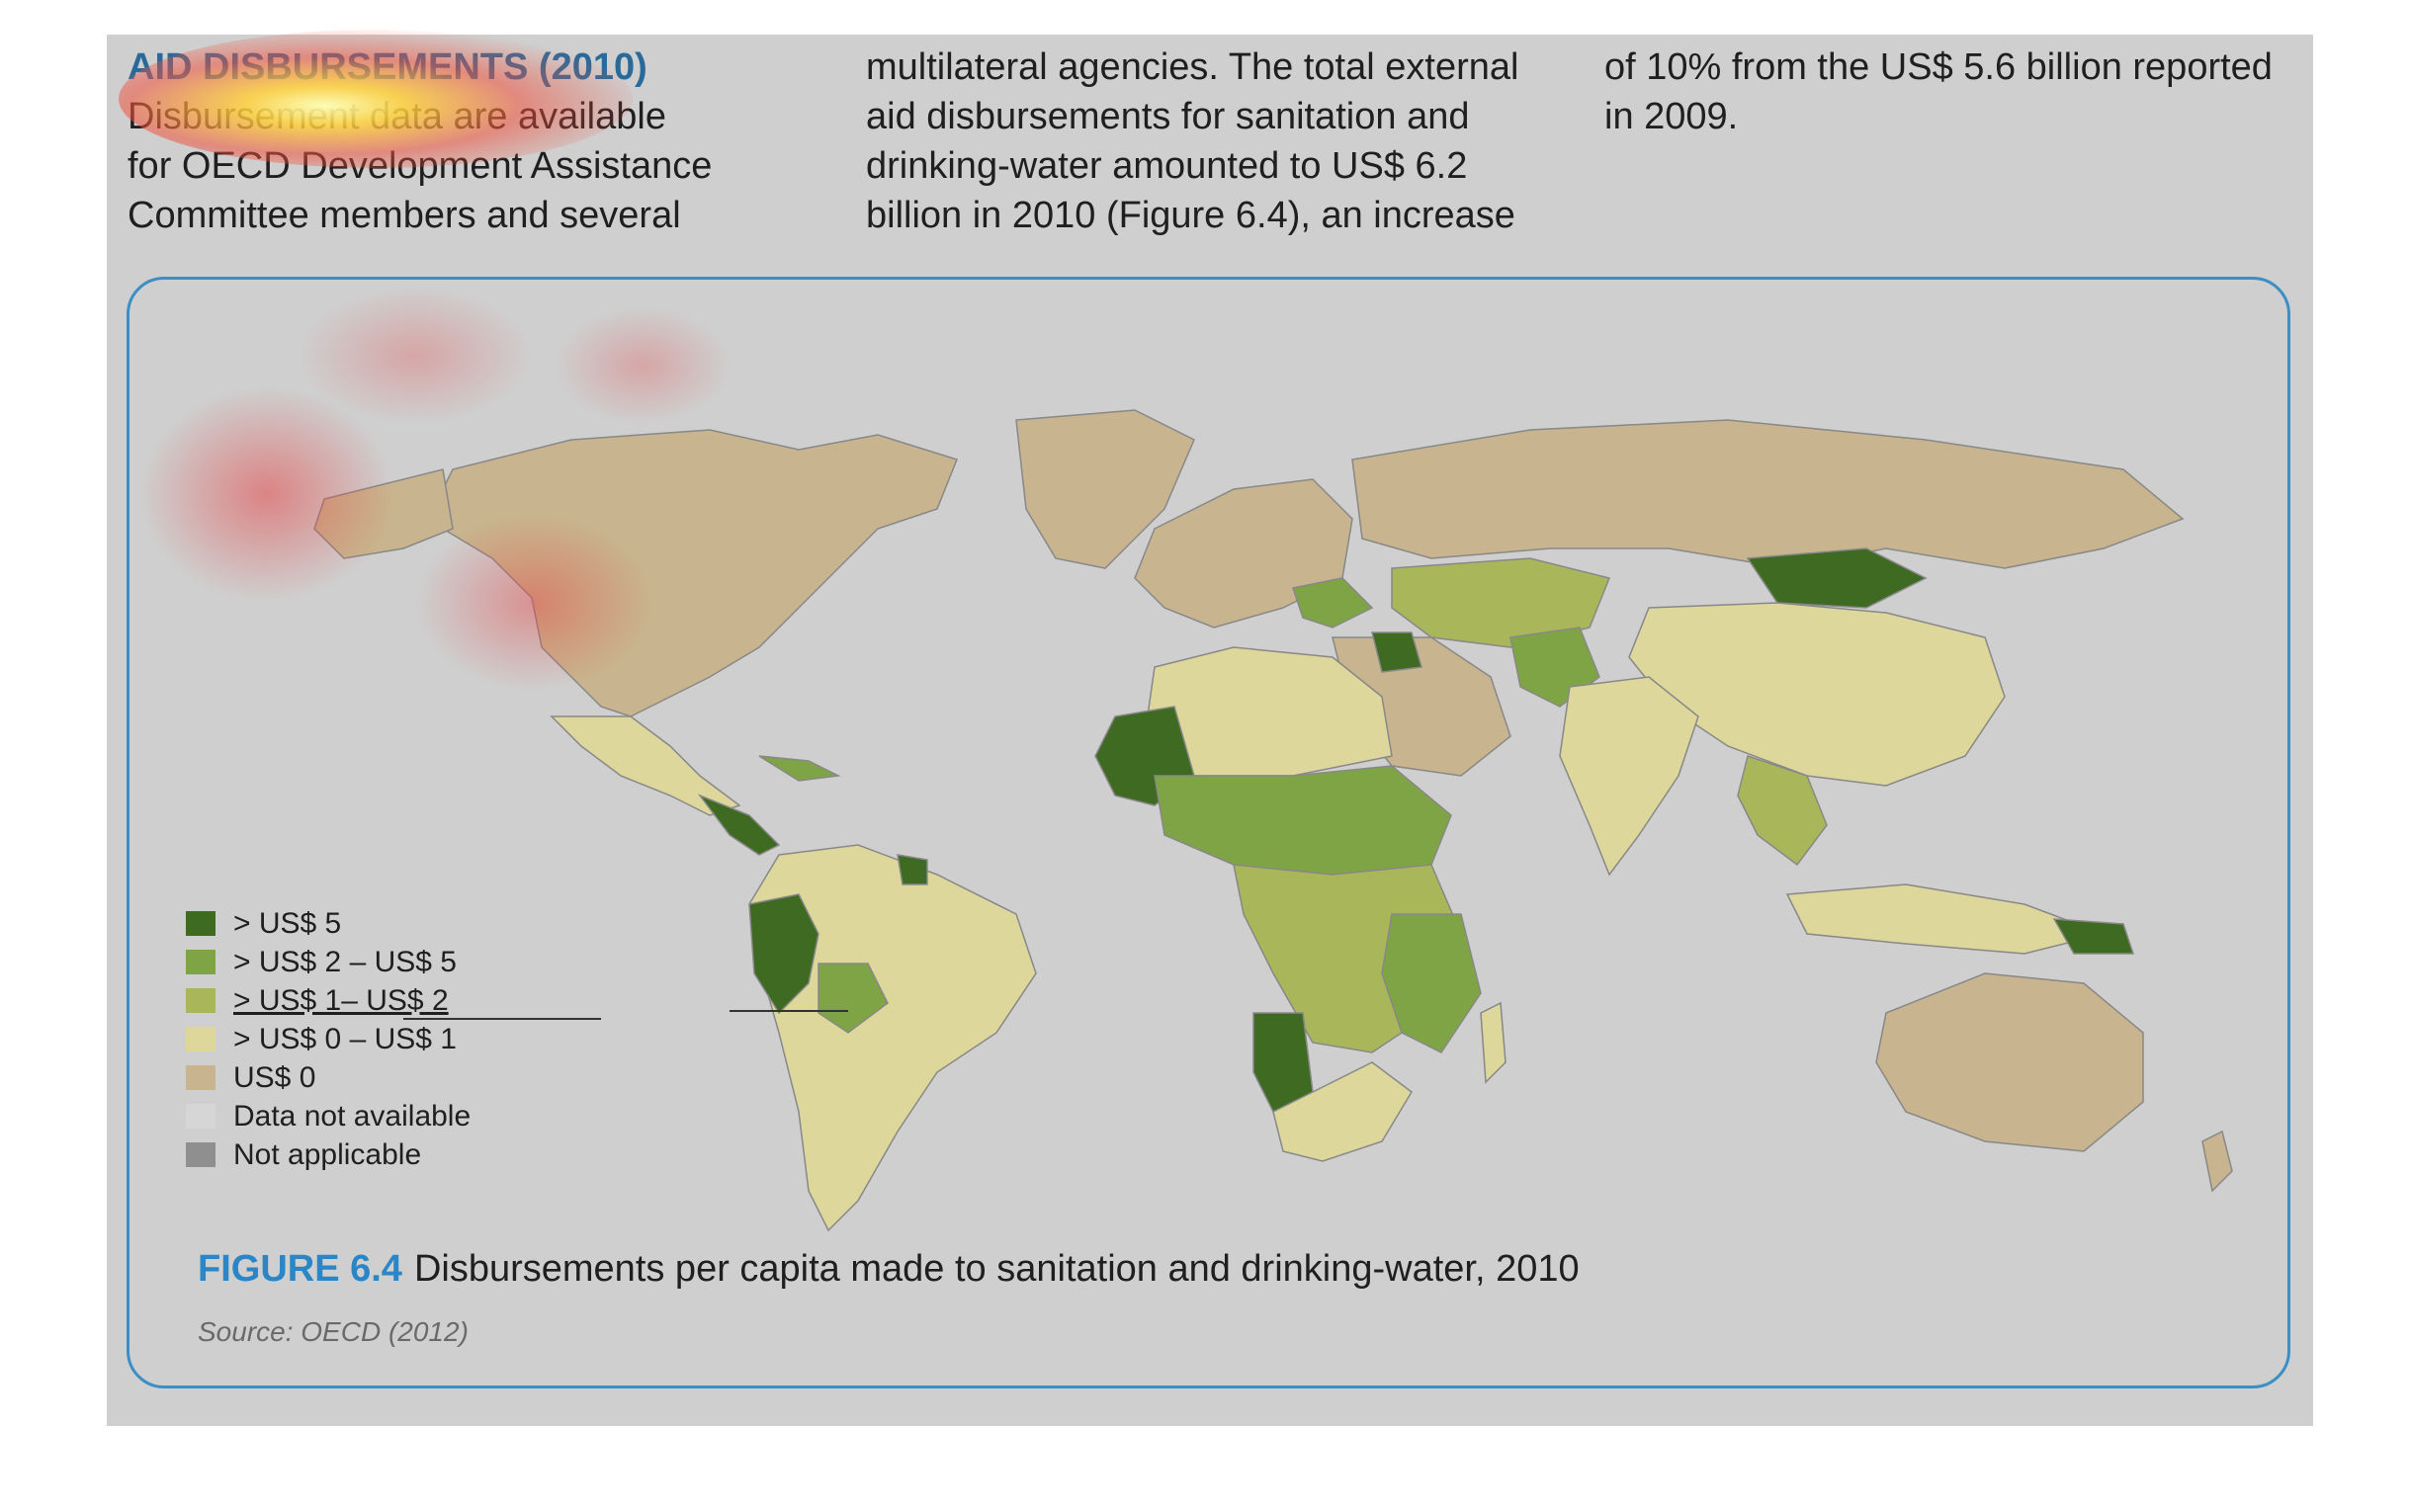 The width and height of the screenshot is (2410, 1512). What do you see at coordinates (397, 116) in the screenshot?
I see `intro-line: Disbursement data are available` at bounding box center [397, 116].